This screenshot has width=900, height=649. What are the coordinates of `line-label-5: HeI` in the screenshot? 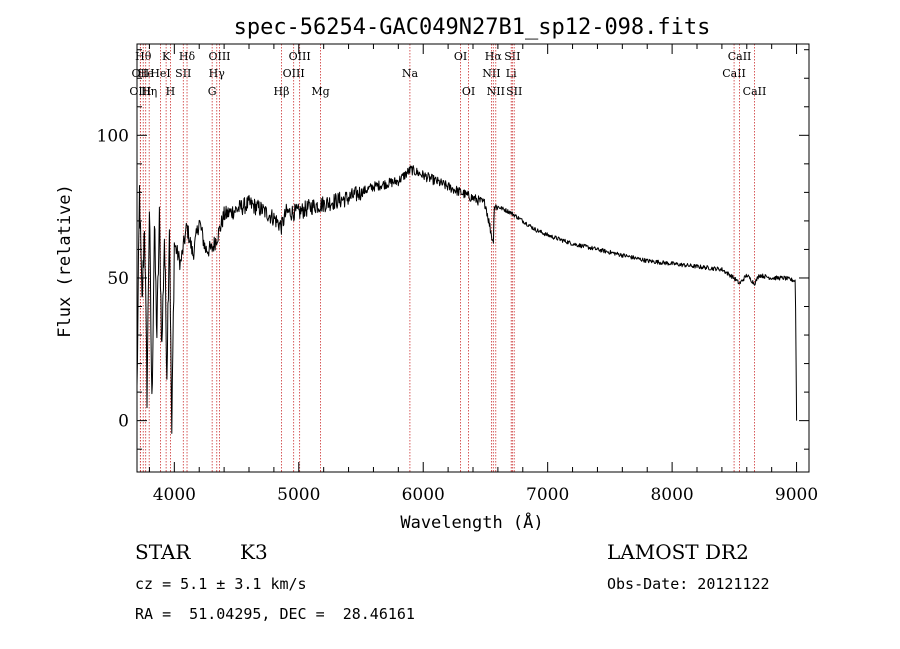 It's located at (160, 73).